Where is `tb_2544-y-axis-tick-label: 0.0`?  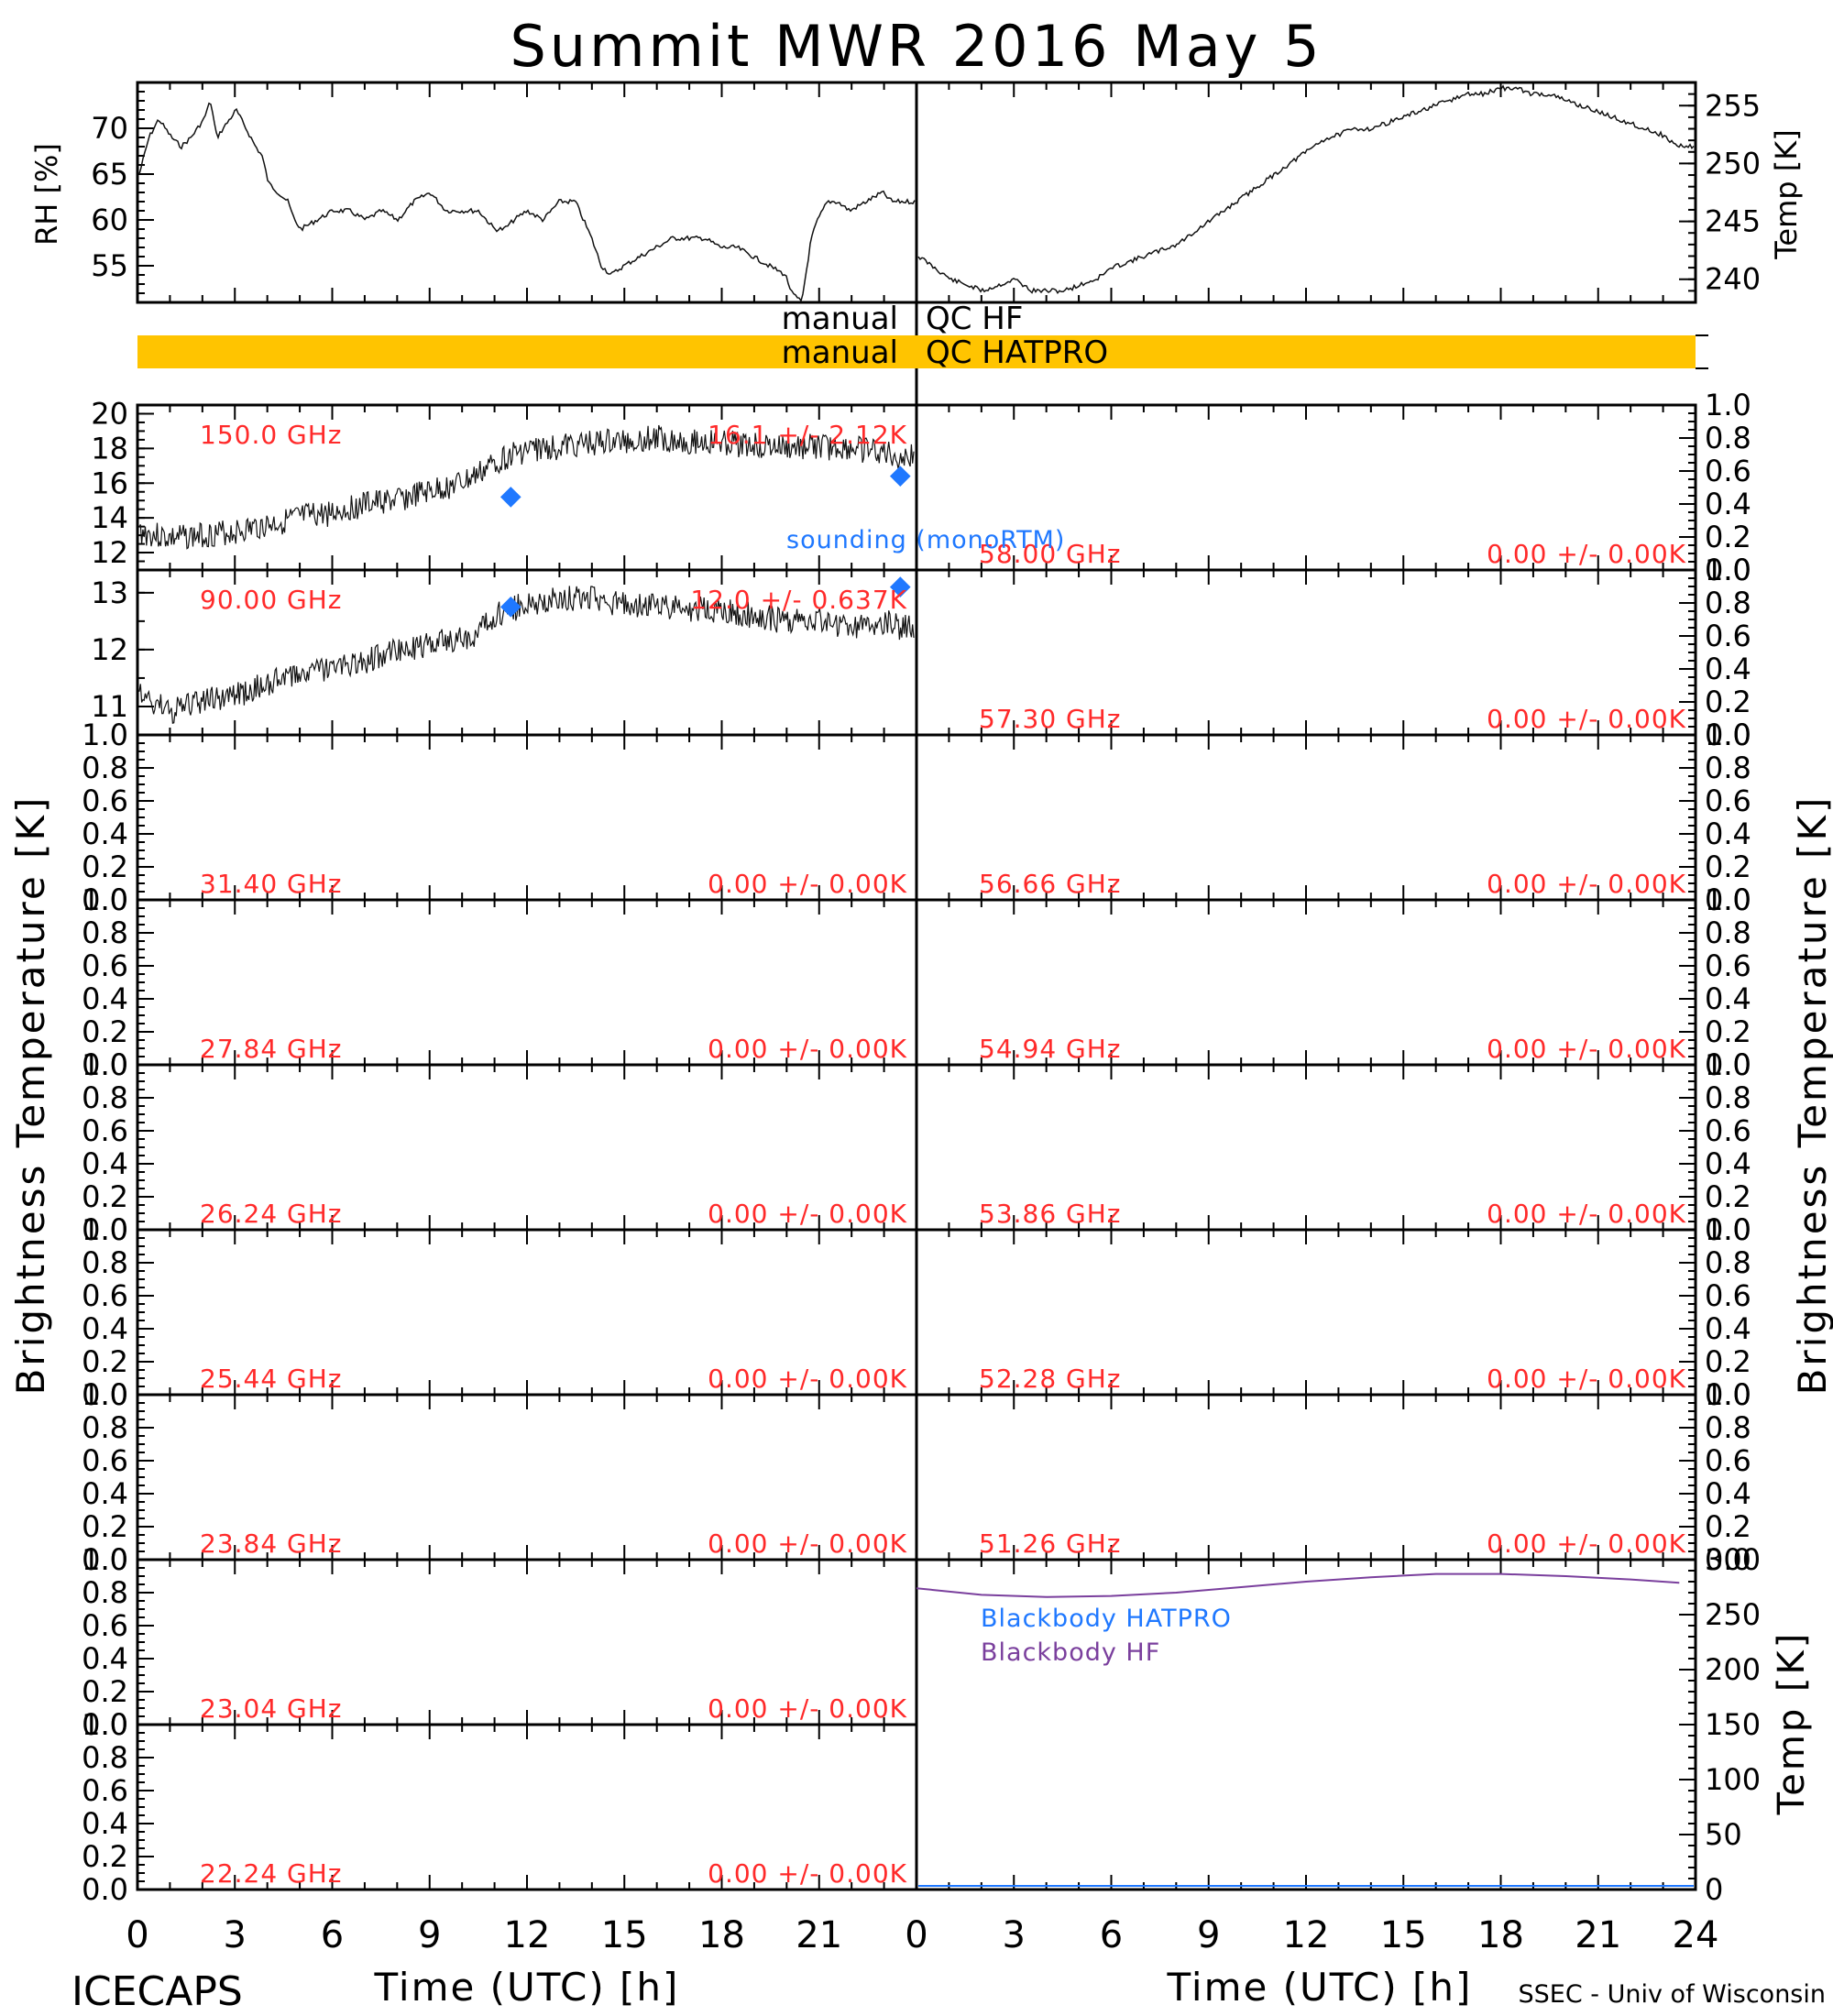
tb_2544-y-axis-tick-label: 0.0 is located at coordinates (105, 1394).